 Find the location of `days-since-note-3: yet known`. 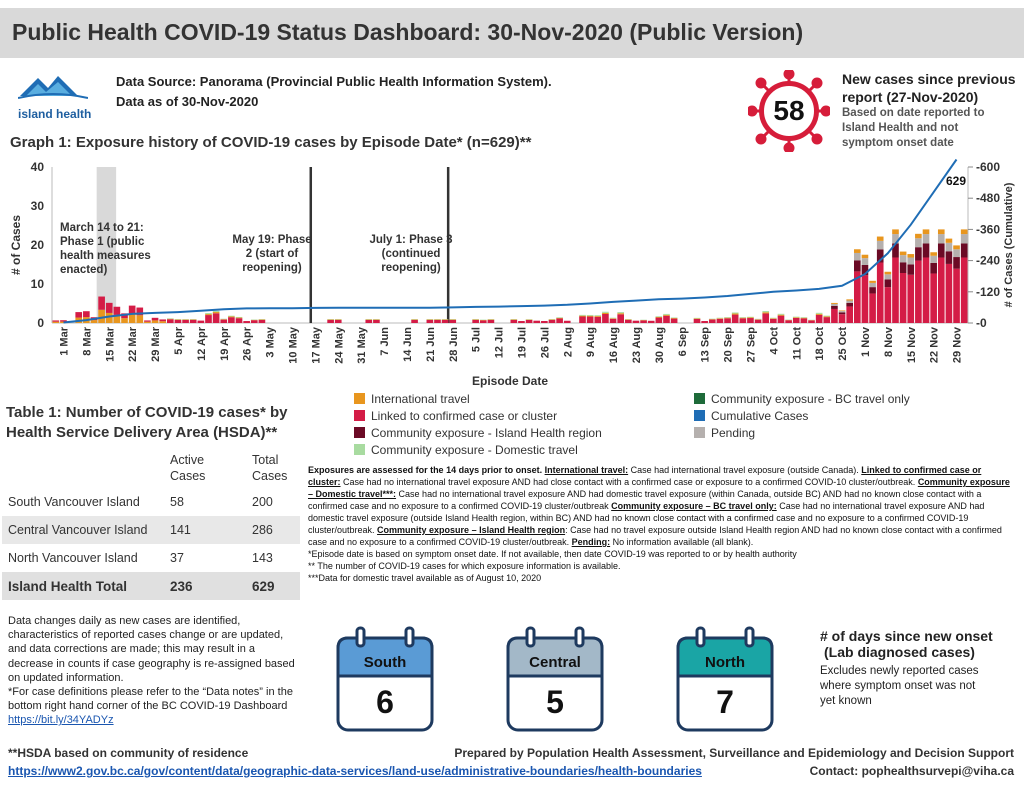

days-since-note-3: yet known is located at coordinates (846, 701).